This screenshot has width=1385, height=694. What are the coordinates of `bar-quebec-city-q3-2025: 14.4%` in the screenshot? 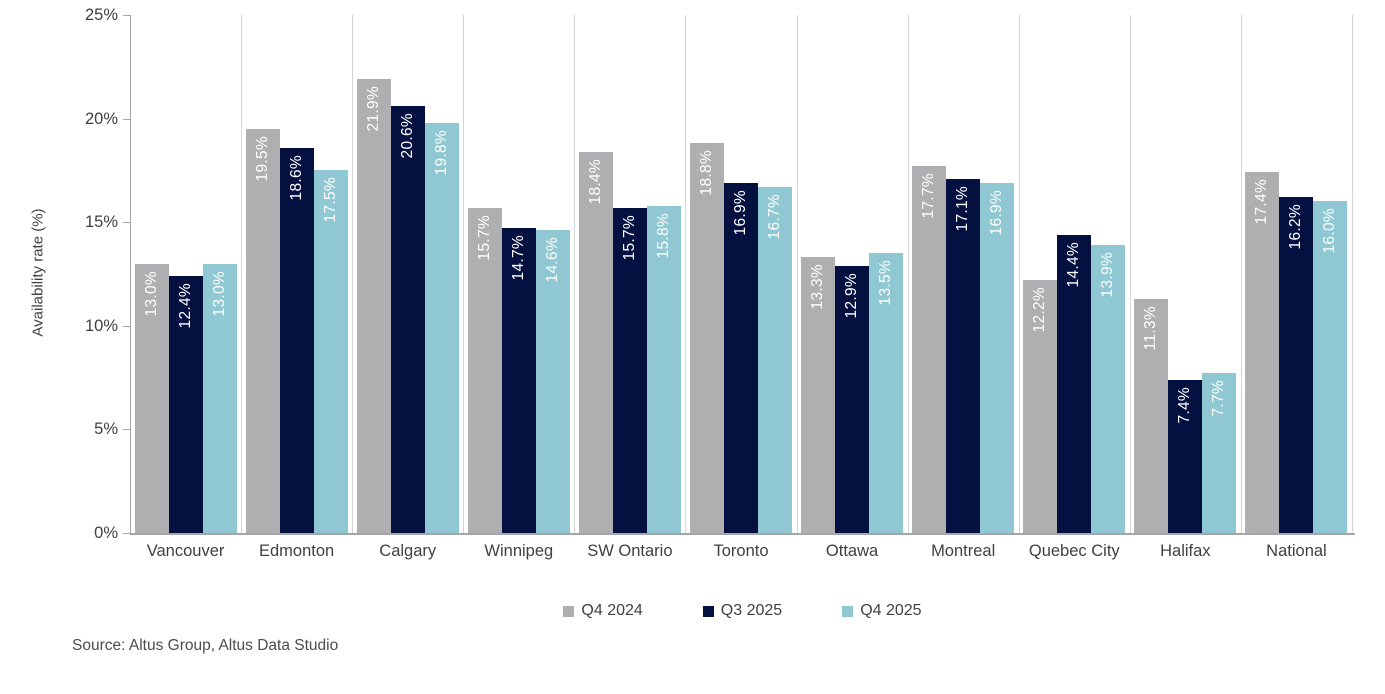 It's located at (1074, 383).